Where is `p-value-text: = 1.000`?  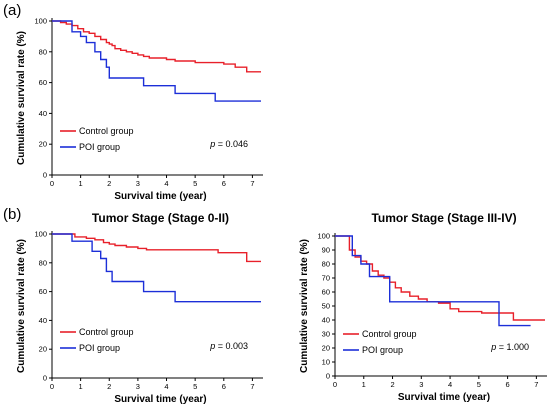 p-value-text: = 1.000 is located at coordinates (512, 347).